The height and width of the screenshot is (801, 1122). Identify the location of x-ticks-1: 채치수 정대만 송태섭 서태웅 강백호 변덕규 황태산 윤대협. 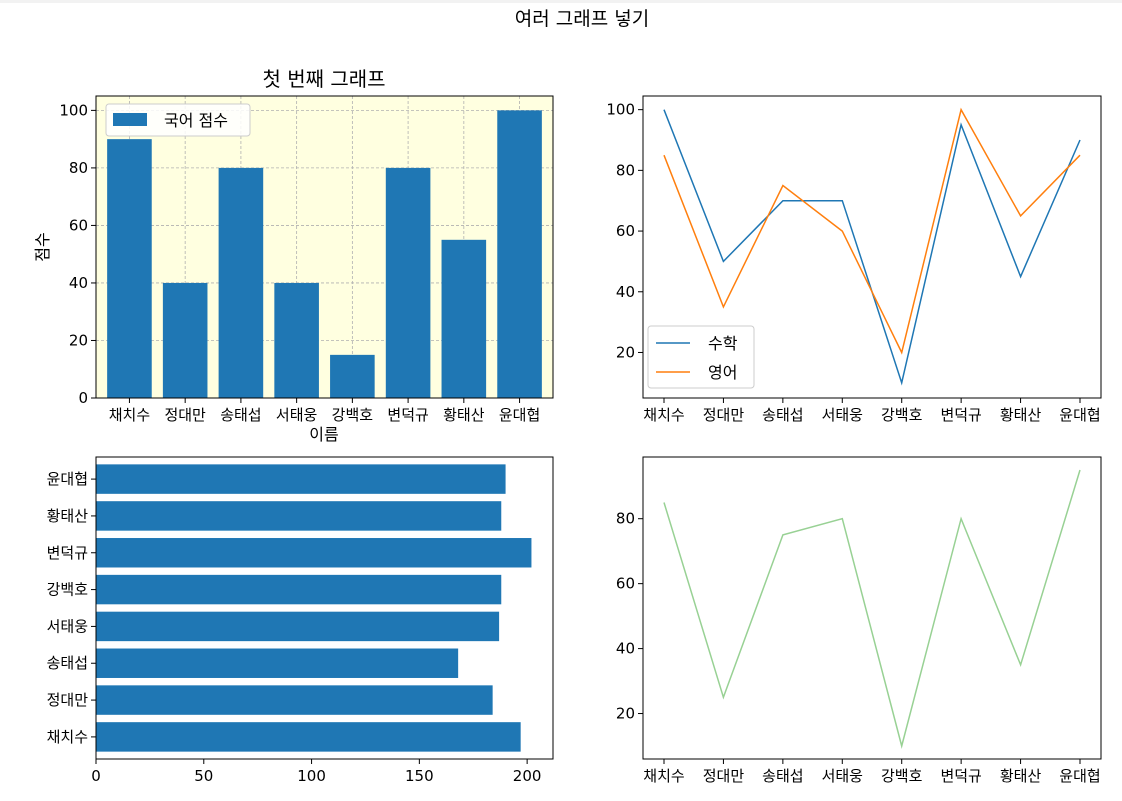
(324, 411).